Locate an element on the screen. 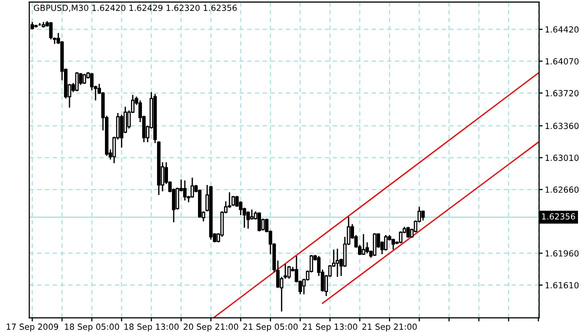  y-tick-label: 1.61960 is located at coordinates (562, 253).